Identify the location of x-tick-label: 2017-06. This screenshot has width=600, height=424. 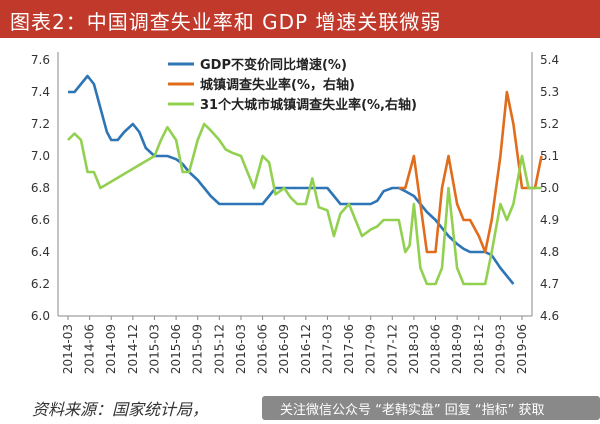
(349, 349).